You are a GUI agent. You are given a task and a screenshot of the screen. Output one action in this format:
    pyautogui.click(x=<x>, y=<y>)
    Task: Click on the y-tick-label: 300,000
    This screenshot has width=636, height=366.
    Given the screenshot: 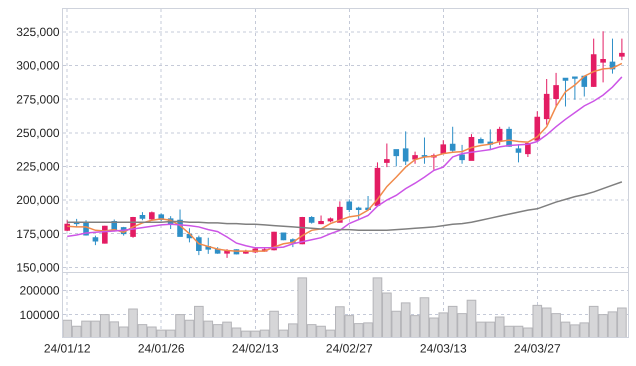 What is the action you would take?
    pyautogui.click(x=38, y=65)
    